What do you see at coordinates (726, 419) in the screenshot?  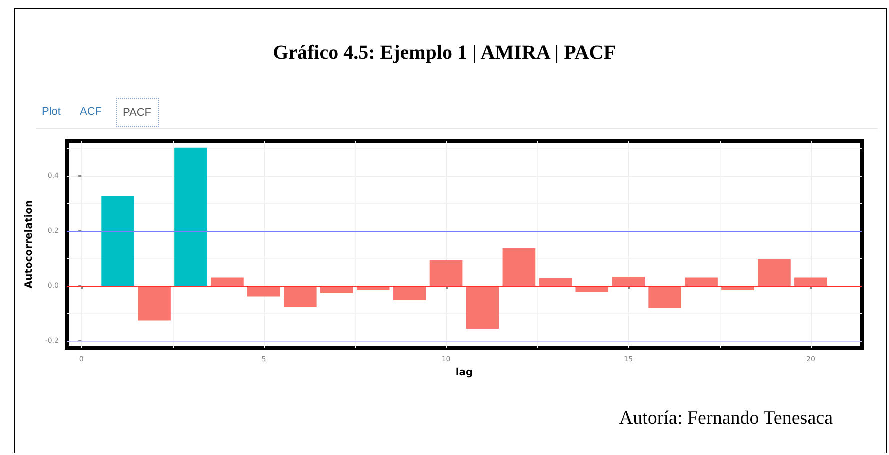 I see `text: Autoría: Fernando Tenesaca` at bounding box center [726, 419].